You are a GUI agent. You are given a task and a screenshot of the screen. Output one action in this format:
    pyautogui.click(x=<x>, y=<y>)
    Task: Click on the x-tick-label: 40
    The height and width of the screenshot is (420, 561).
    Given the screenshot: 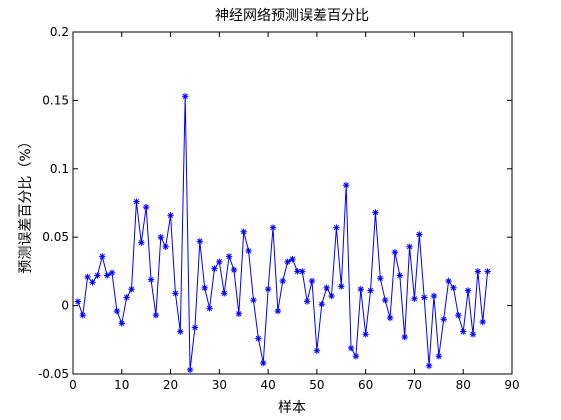 What is the action you would take?
    pyautogui.click(x=267, y=385)
    